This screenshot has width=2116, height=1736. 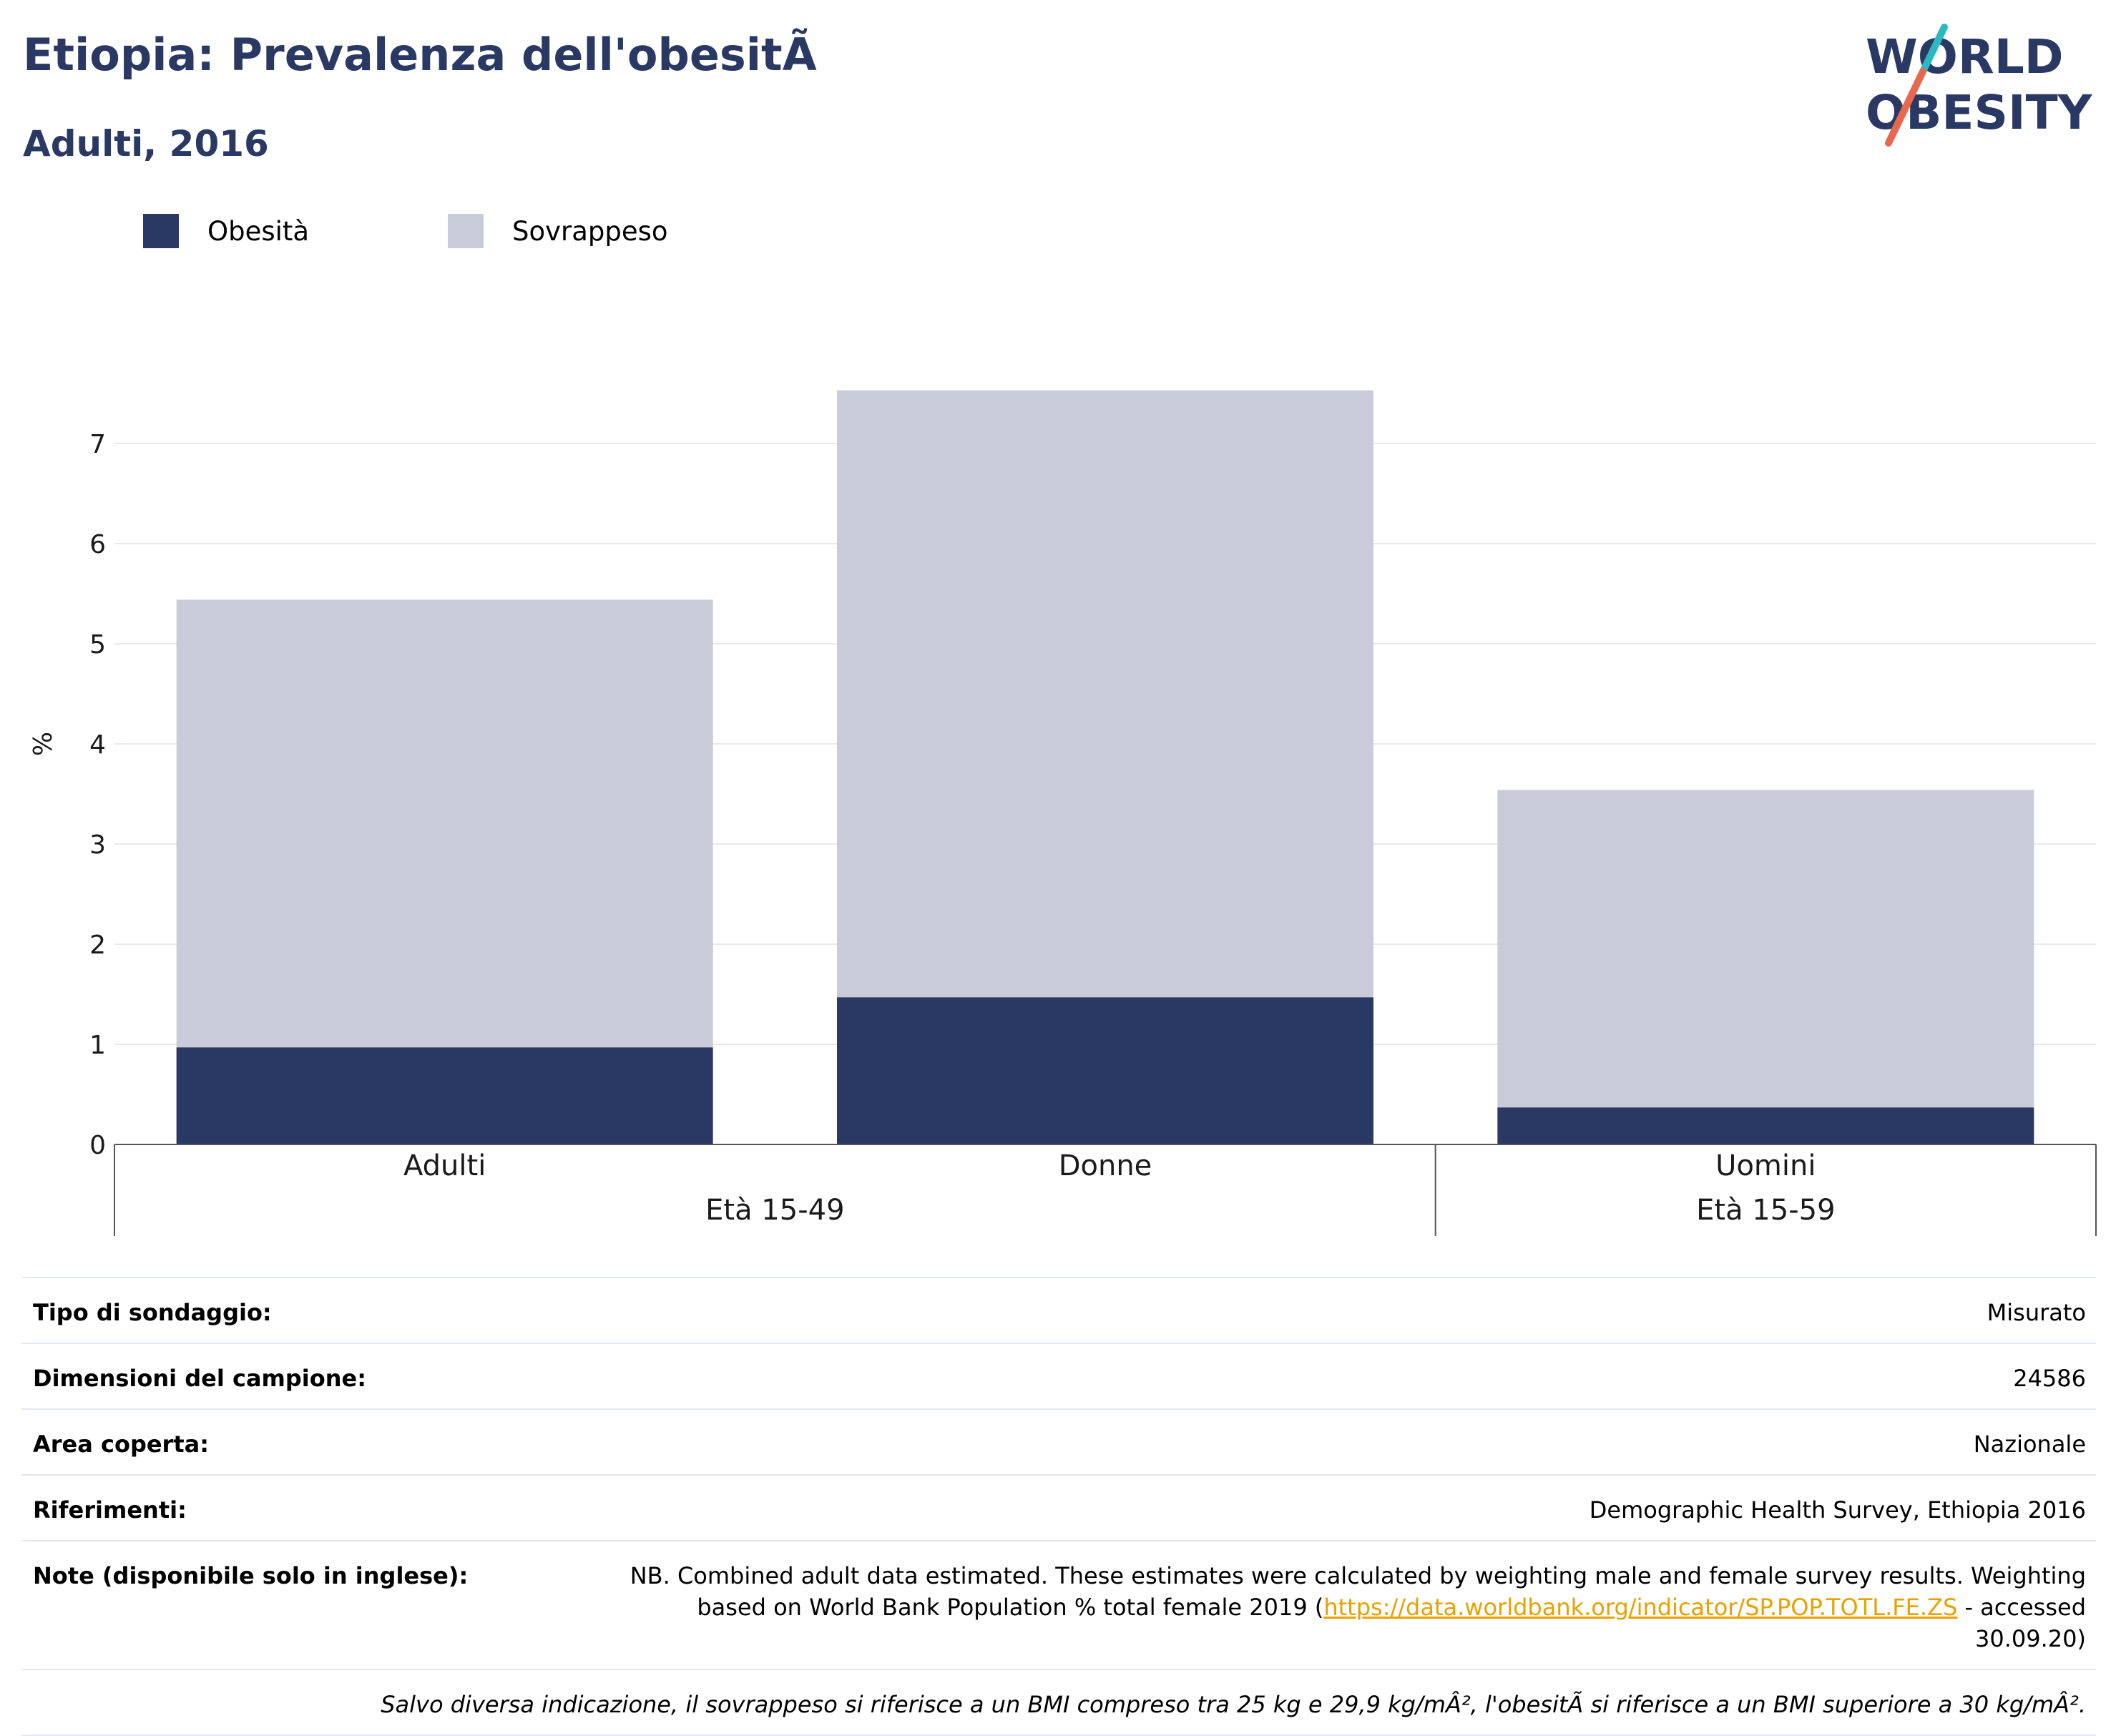 I want to click on legend-item-sovrappeso: Sovrappeso, so click(x=558, y=231).